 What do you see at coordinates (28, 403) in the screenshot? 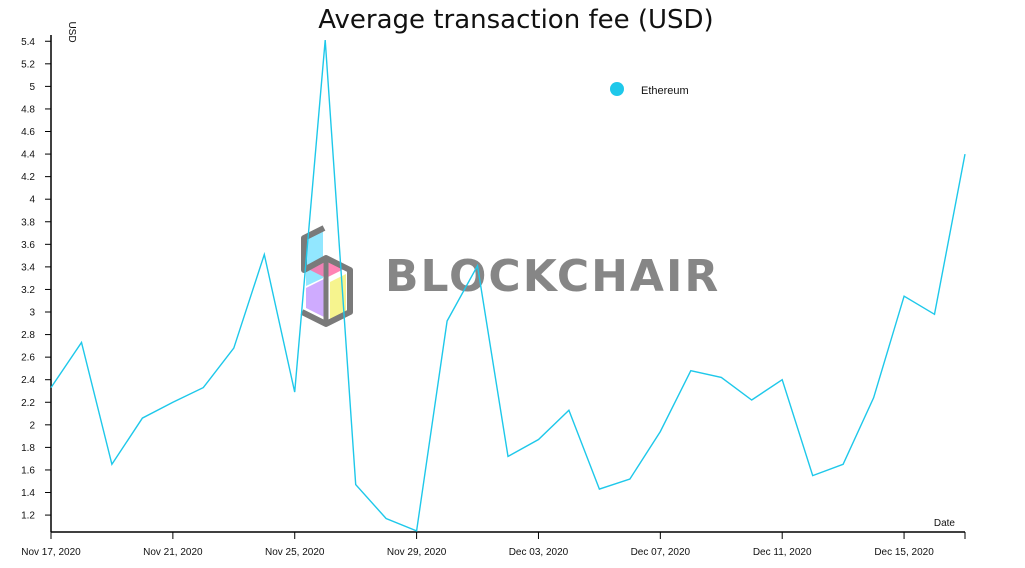
I see `y-tick-label: 2.2` at bounding box center [28, 403].